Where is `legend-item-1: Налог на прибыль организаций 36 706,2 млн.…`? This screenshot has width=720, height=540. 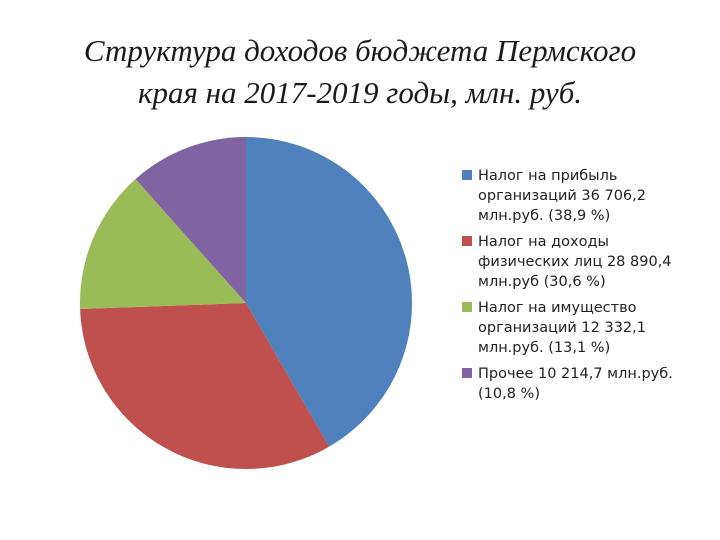
legend-item-1: Налог на прибыль организаций 36 706,2 млн.… is located at coordinates (577, 196).